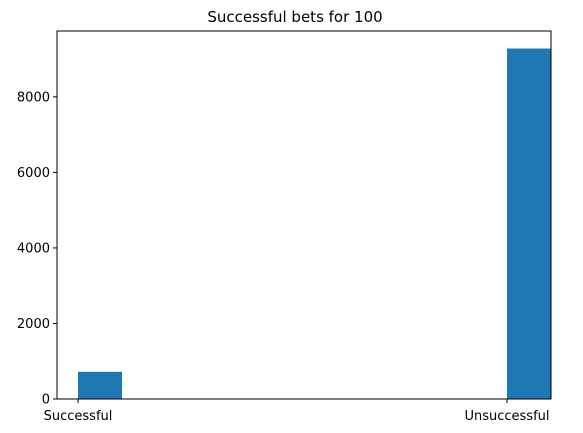 Image resolution: width=583 pixels, height=433 pixels. I want to click on y-tick-label: 8000, so click(33, 97).